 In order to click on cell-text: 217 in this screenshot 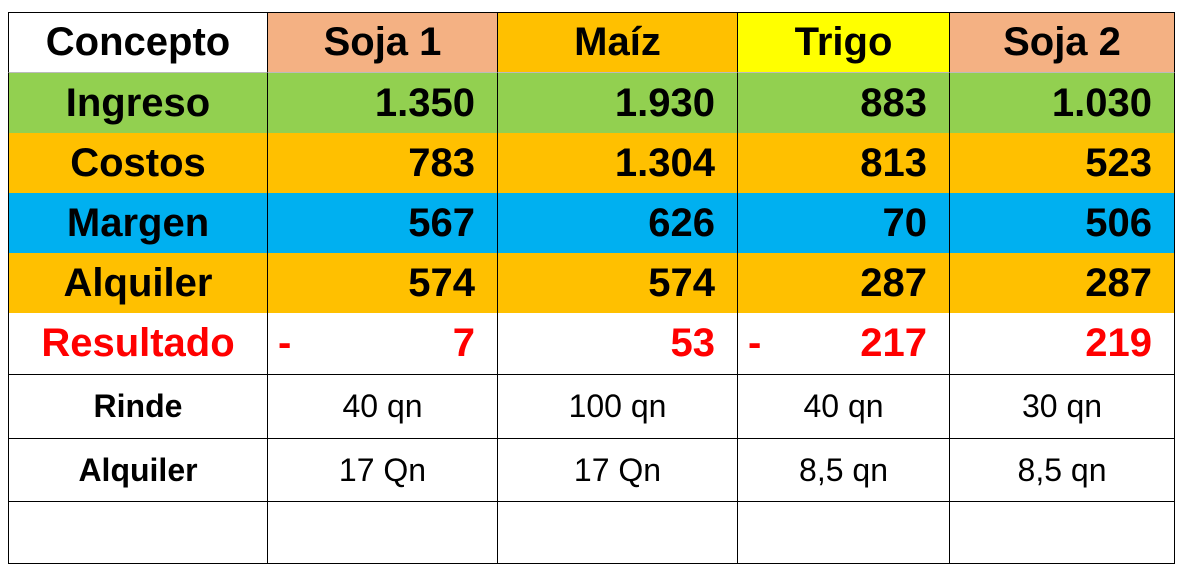, I will do `click(893, 343)`.